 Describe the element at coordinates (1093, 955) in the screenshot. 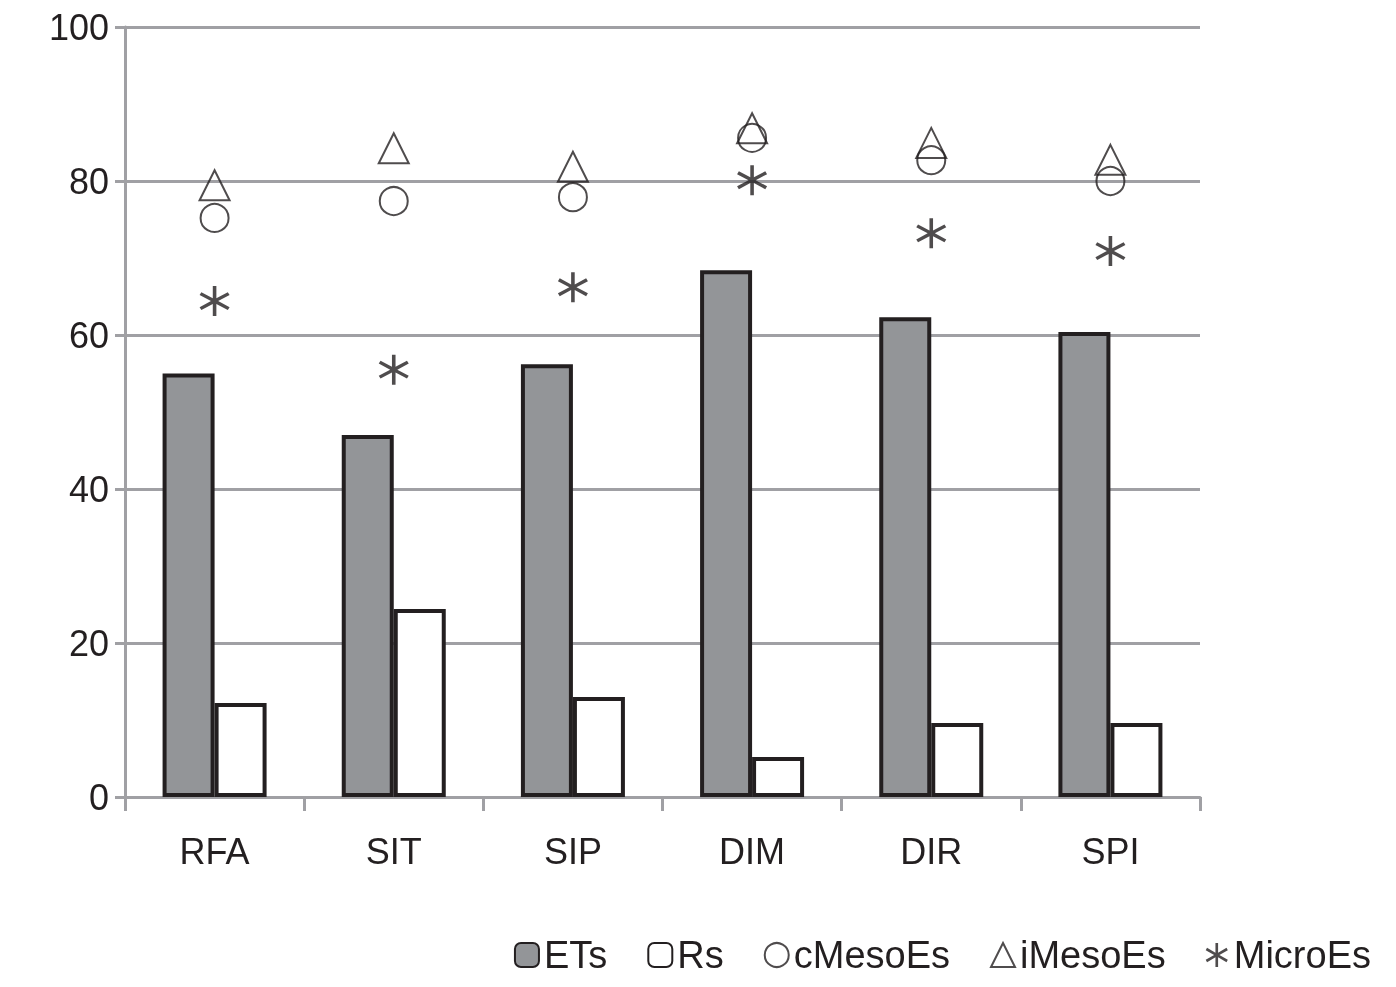

I see `legend-label: iMesoEs` at that location.